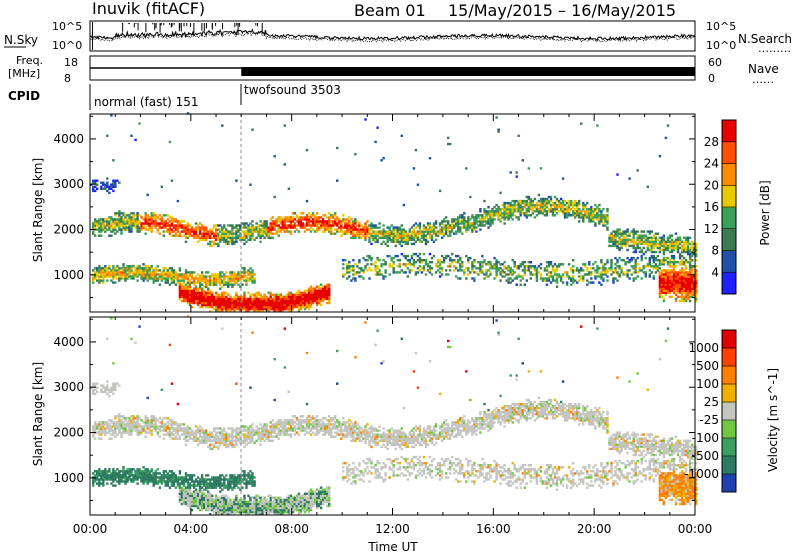  I want to click on nave-tick-top: 60, so click(715, 62).